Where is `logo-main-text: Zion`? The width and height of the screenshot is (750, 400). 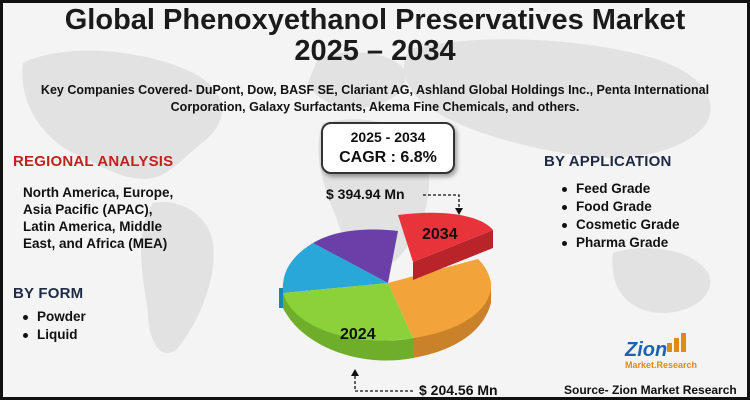
logo-main-text: Zion is located at coordinates (646, 350).